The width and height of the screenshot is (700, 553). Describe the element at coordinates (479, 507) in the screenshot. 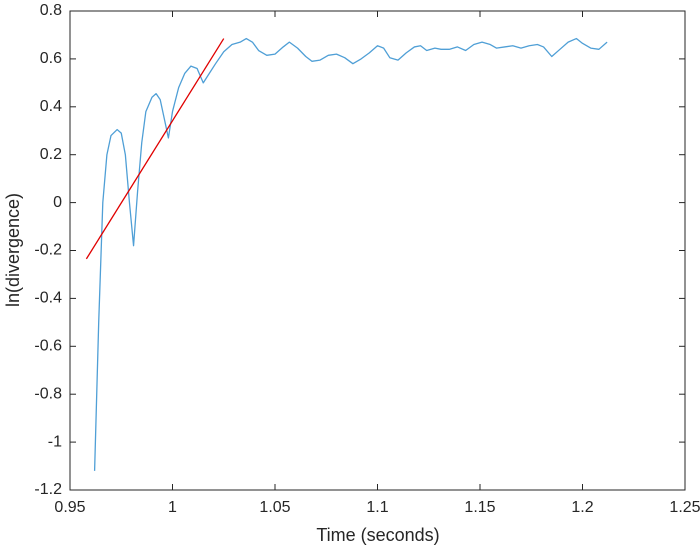

I see `x-tick-label: 1.15` at that location.